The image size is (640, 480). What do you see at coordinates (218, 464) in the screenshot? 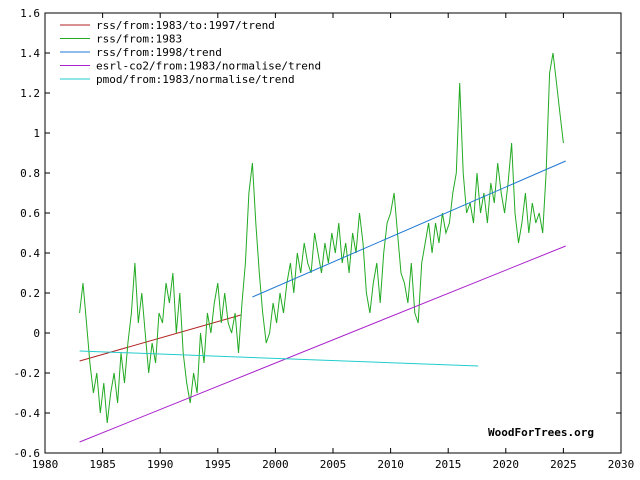
I see `x-tick-label: 1995` at bounding box center [218, 464].